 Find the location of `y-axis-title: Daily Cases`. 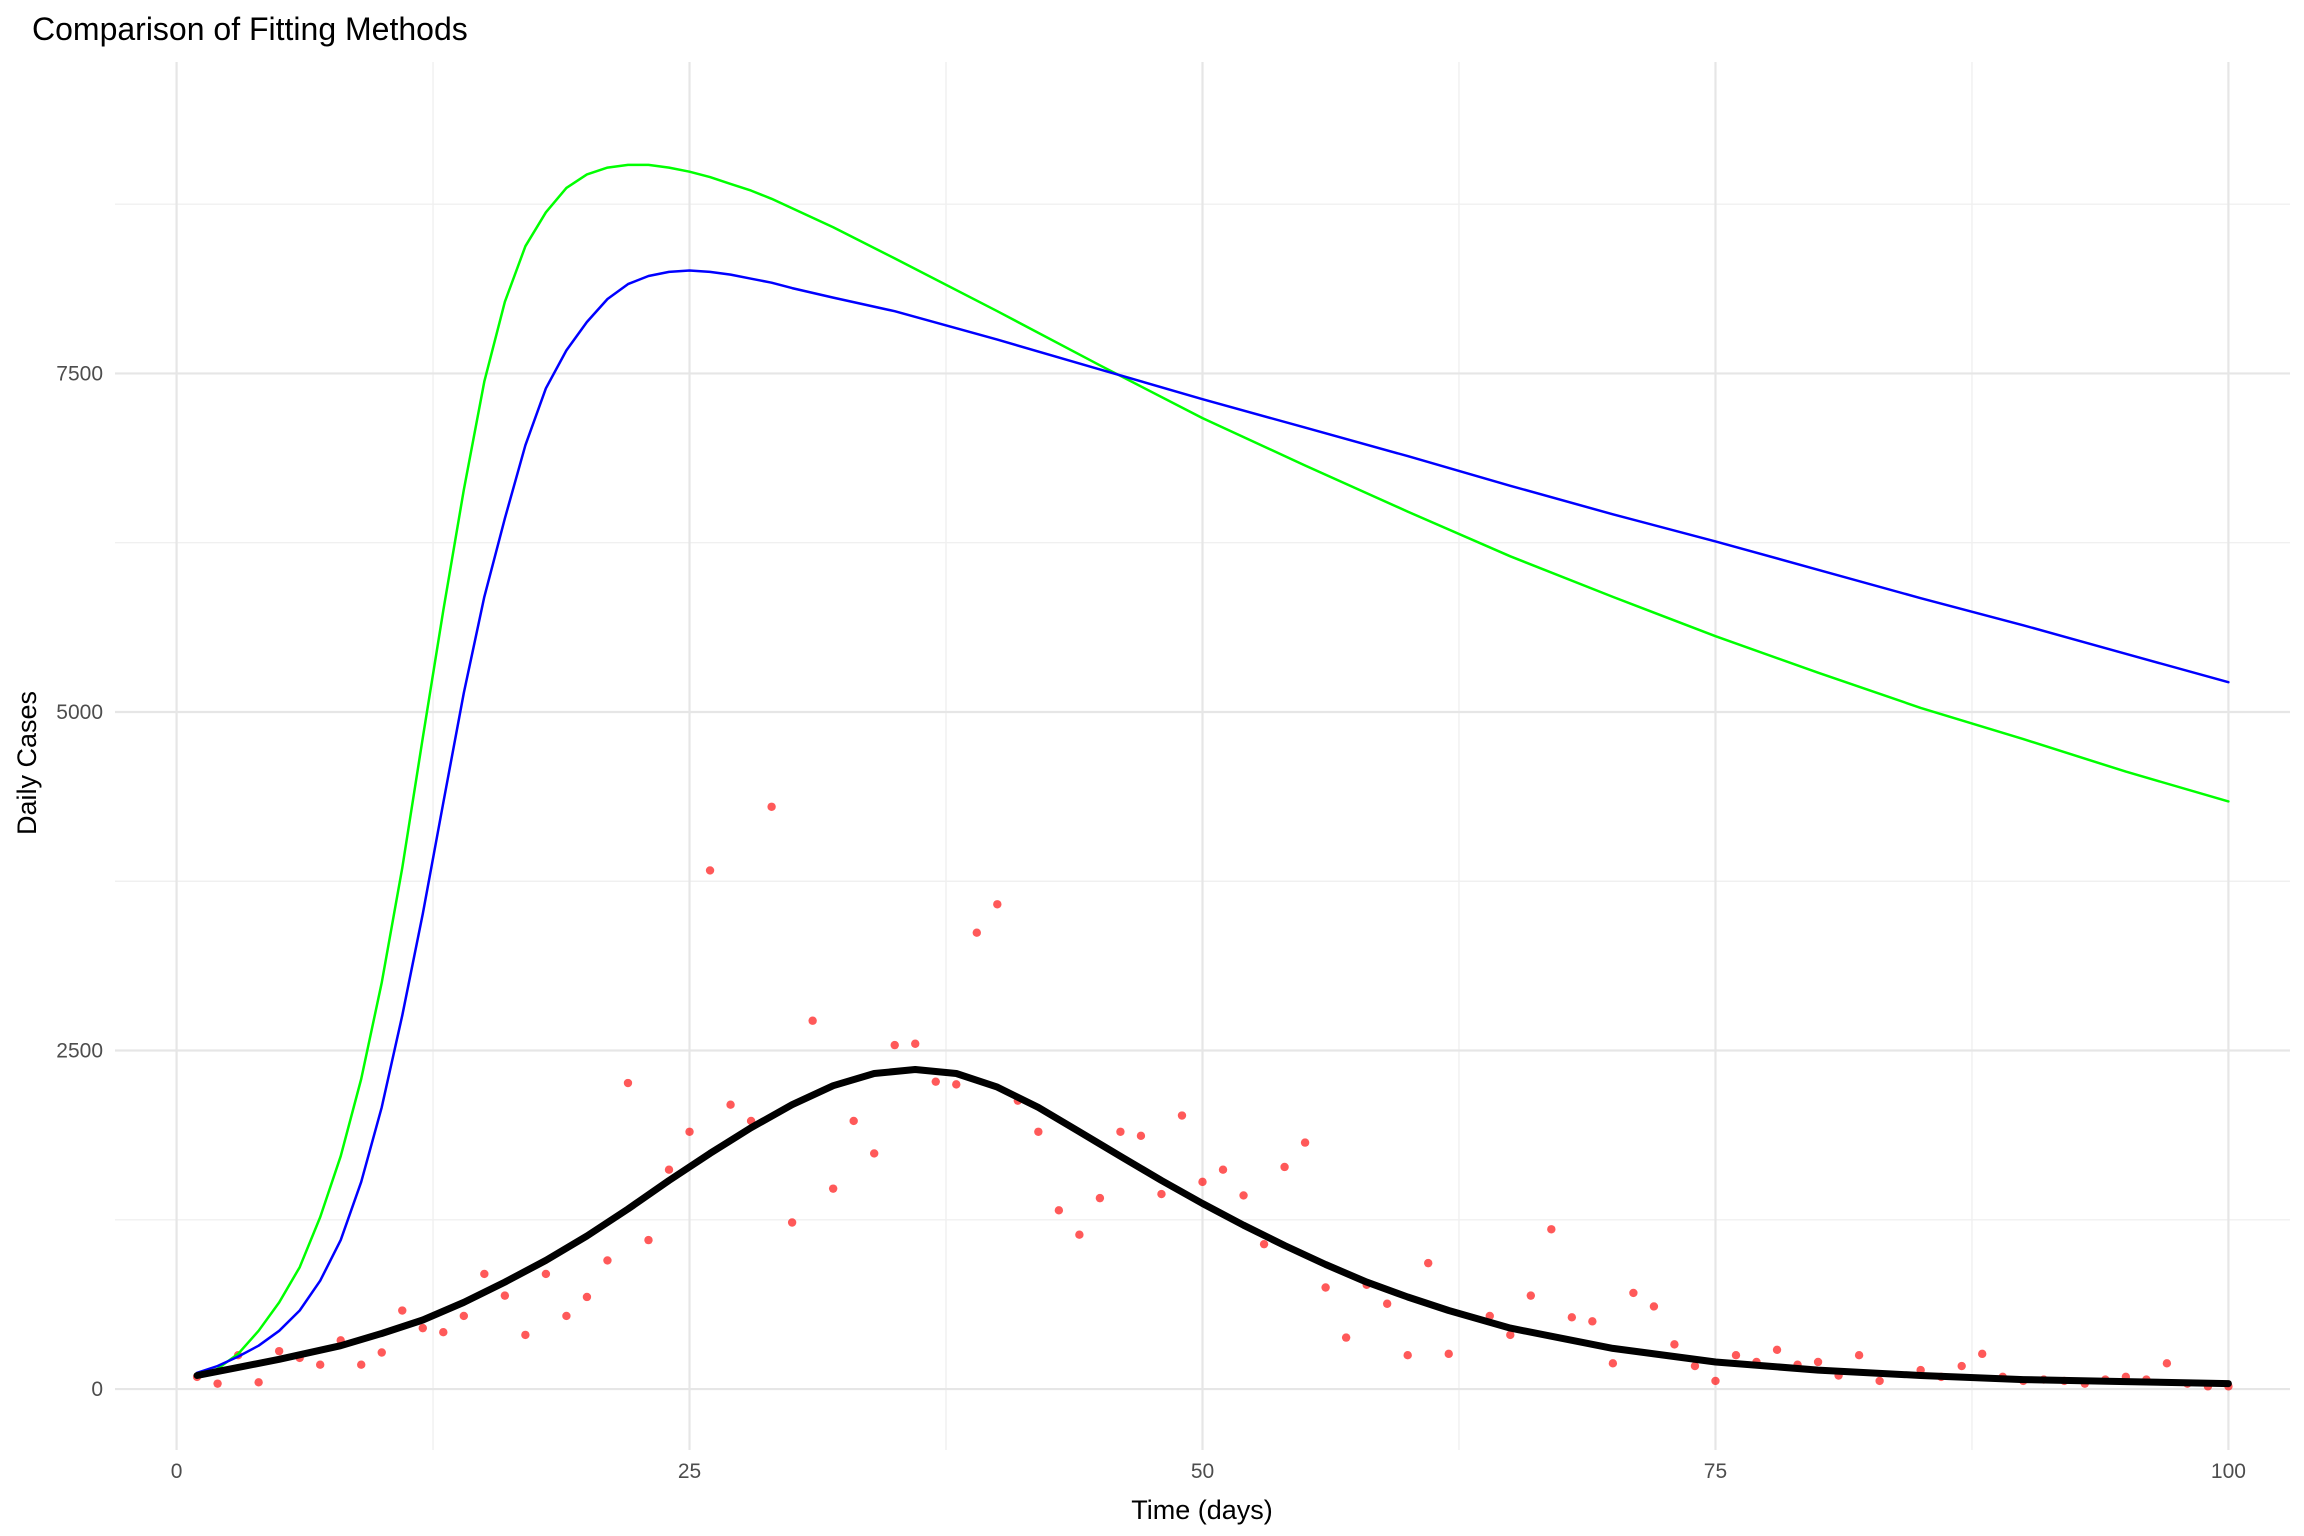

y-axis-title: Daily Cases is located at coordinates (27, 763).